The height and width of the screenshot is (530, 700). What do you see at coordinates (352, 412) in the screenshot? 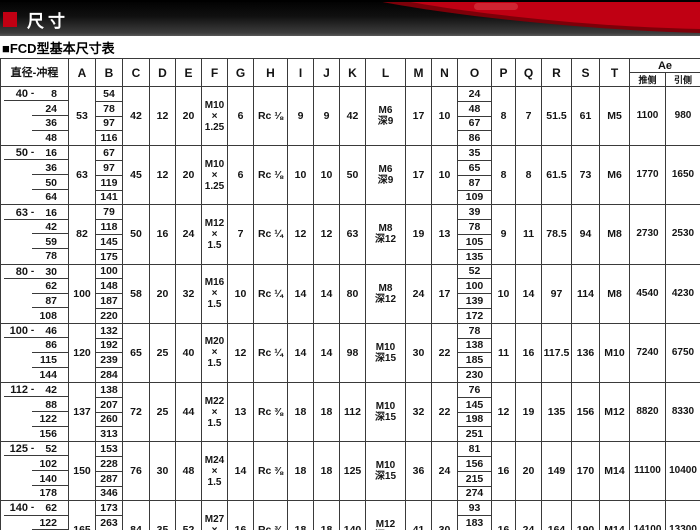
I see `cell-k: 112` at bounding box center [352, 412].